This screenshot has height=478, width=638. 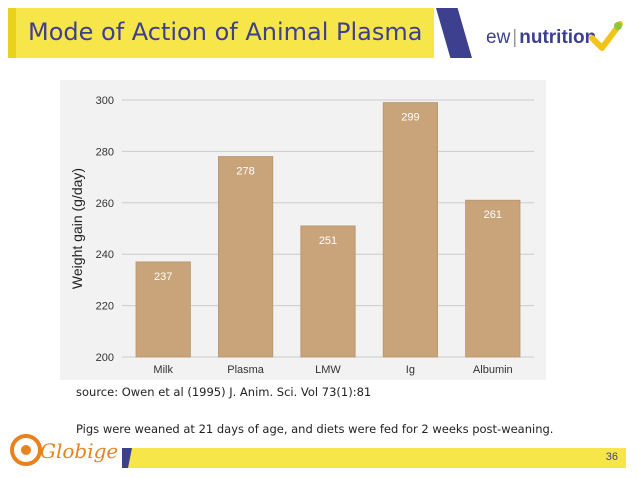 What do you see at coordinates (105, 204) in the screenshot?
I see `y-tick-label: 260` at bounding box center [105, 204].